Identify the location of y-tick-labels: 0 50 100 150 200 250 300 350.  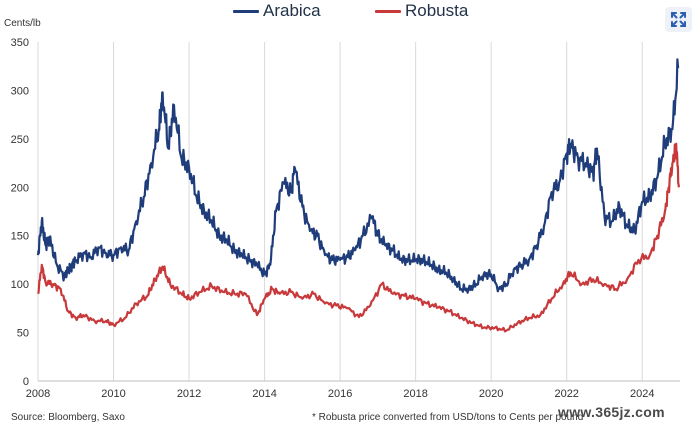
(20, 212).